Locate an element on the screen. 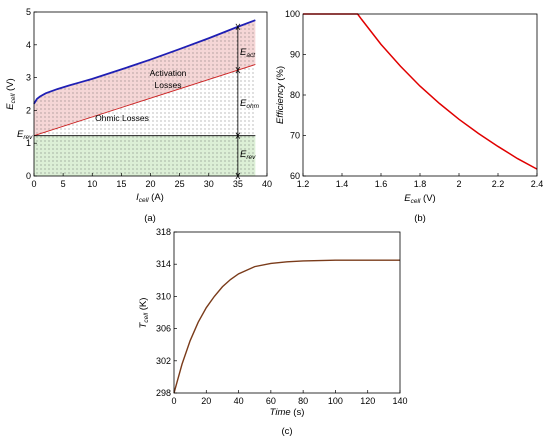 Image resolution: width=550 pixels, height=440 pixels. x-tick-label: 1.4 is located at coordinates (342, 184).